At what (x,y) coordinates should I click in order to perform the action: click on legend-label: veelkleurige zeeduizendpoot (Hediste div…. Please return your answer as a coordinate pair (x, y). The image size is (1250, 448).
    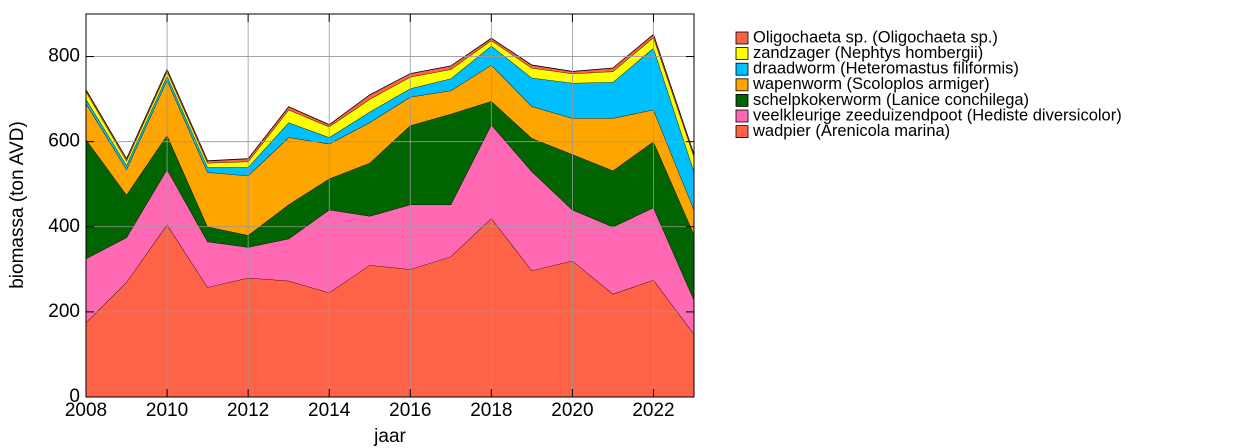
    Looking at the image, I should click on (937, 115).